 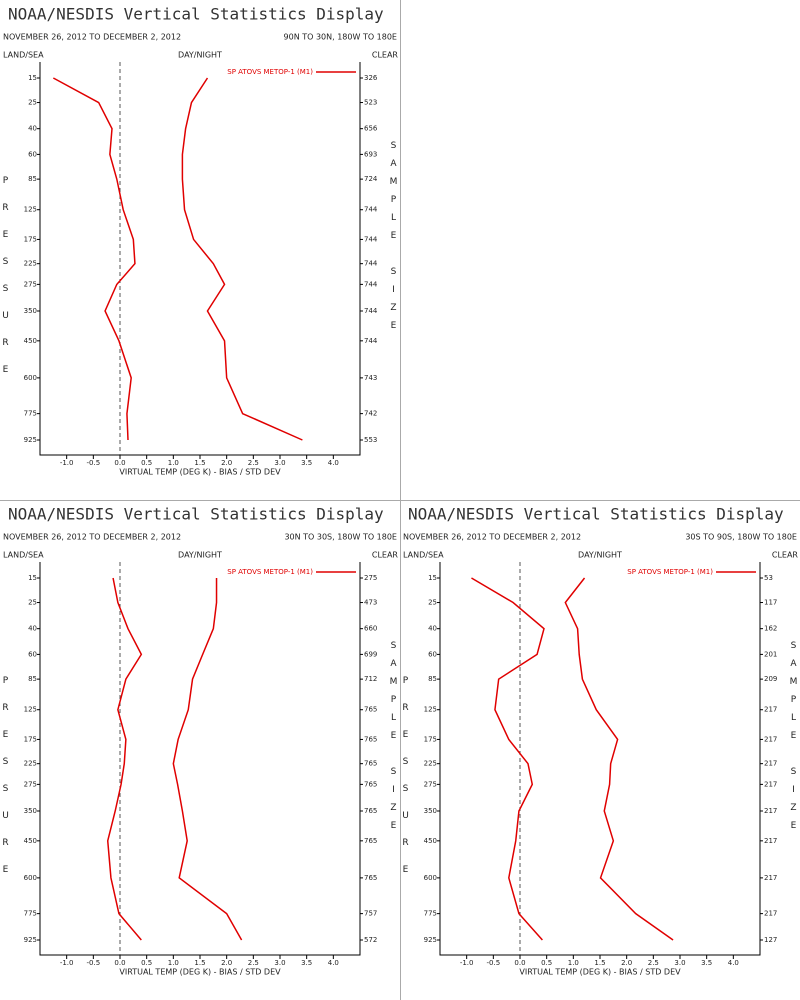 What do you see at coordinates (30, 811) in the screenshot?
I see `y-tick-label: 350` at bounding box center [30, 811].